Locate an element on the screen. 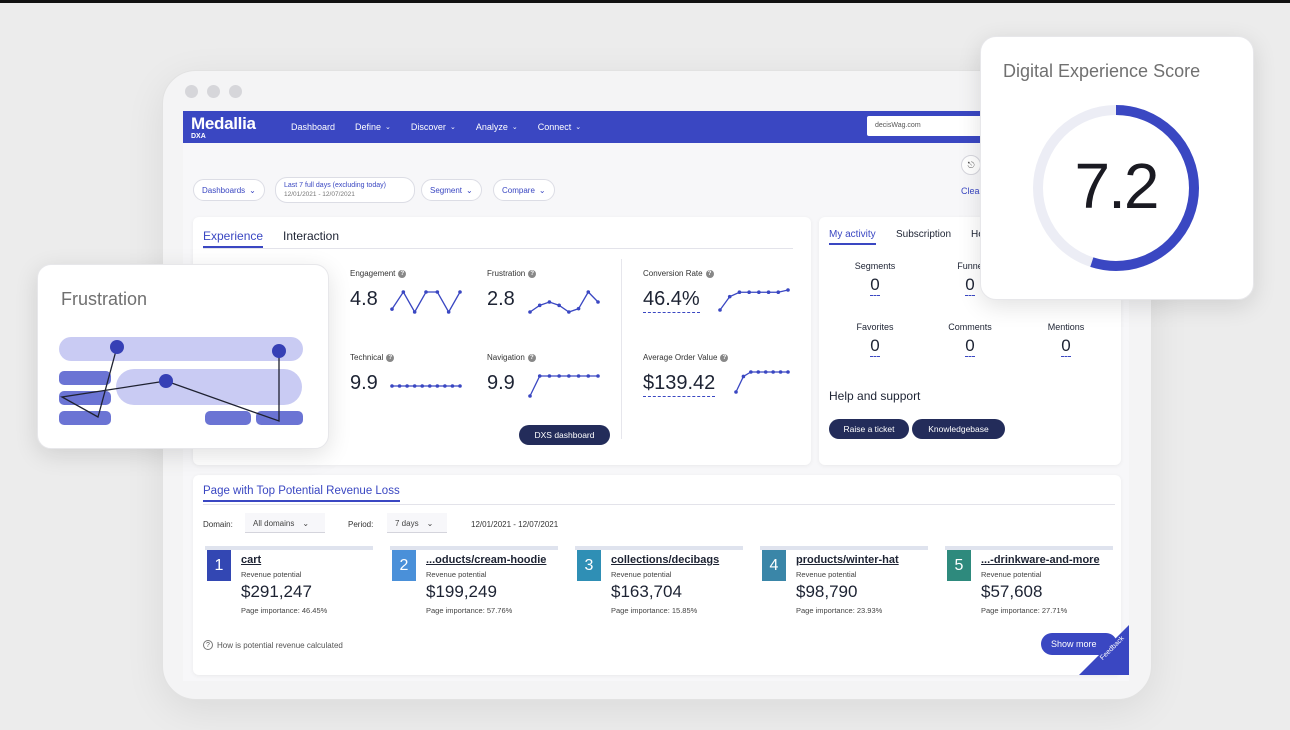 The image size is (1290, 730). domain-label: Domain: is located at coordinates (218, 524).